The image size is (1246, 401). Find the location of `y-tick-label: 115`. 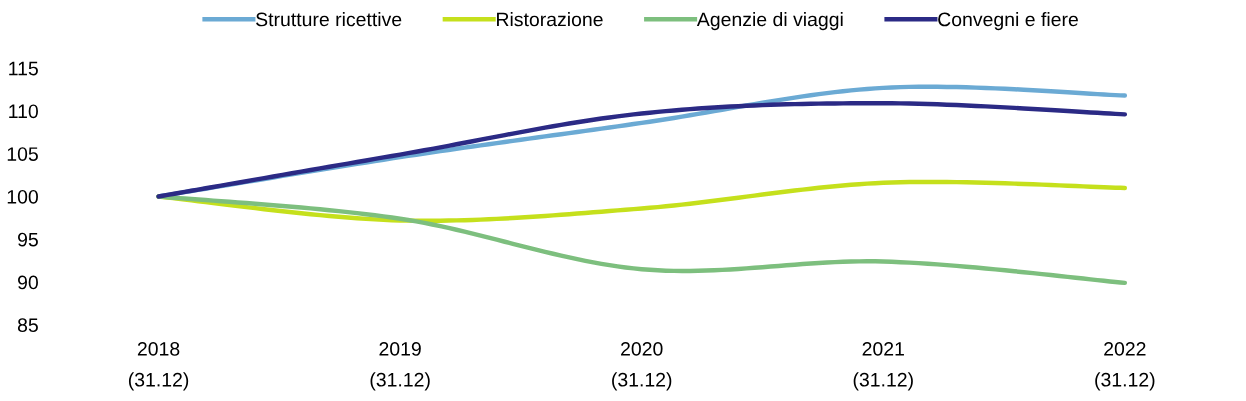

y-tick-label: 115 is located at coordinates (23, 68).